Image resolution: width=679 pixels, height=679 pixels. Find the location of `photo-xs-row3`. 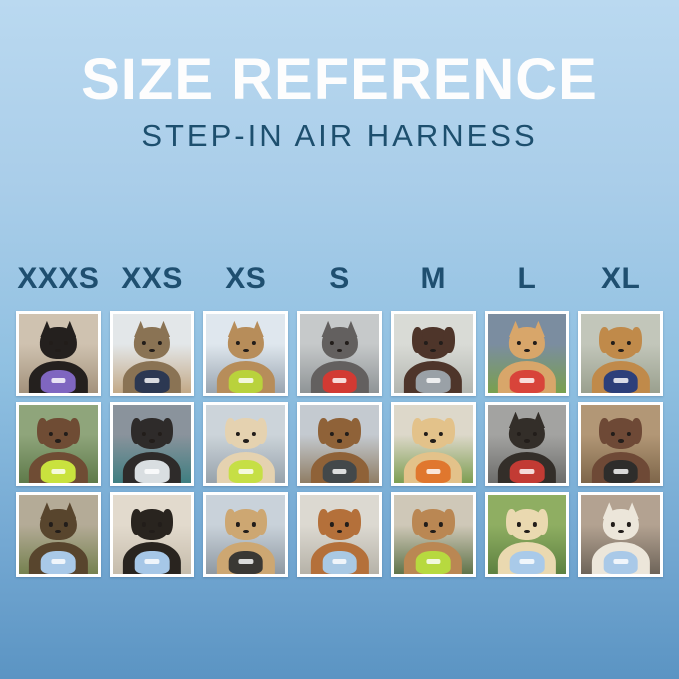

photo-xs-row3 is located at coordinates (246, 534).